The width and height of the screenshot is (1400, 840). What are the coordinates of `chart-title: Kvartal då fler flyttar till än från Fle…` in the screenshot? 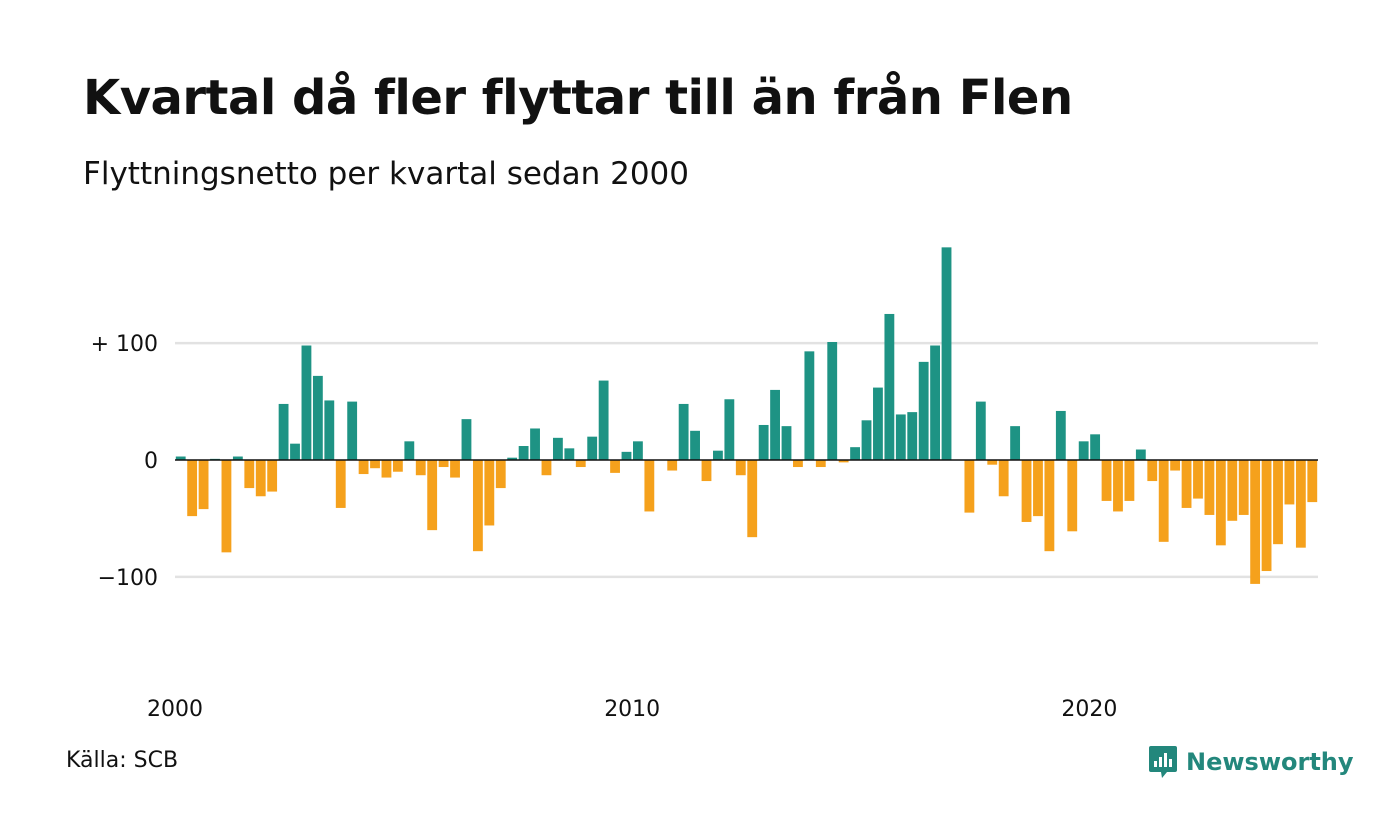 It's located at (578, 98).